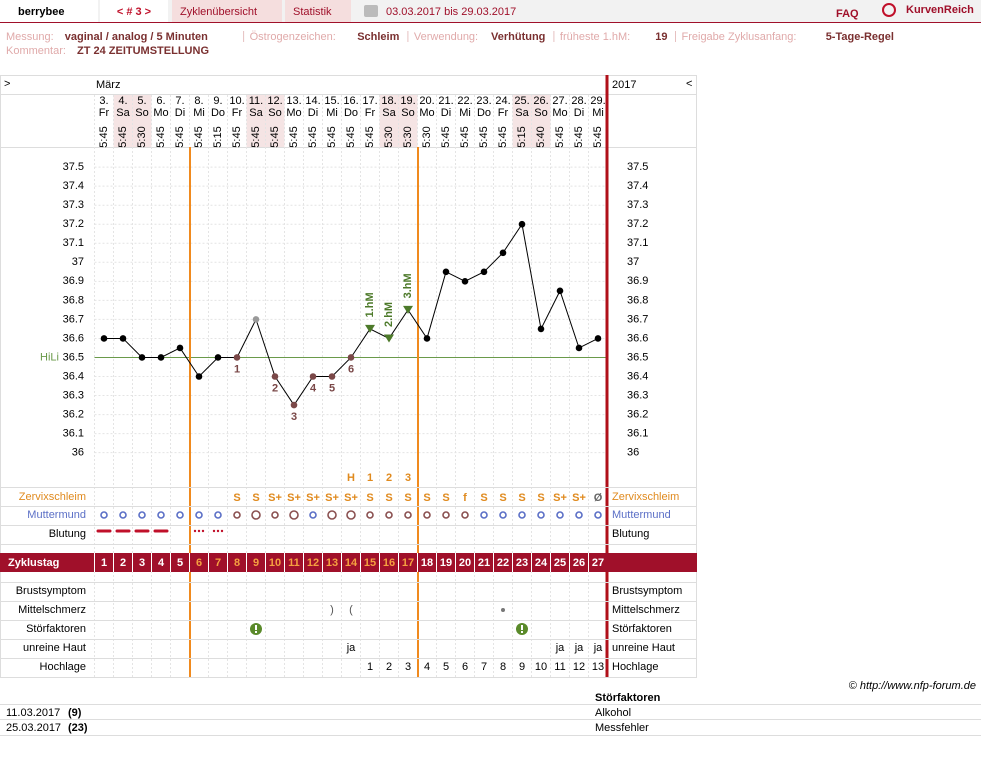 This screenshot has height=762, width=981. Describe the element at coordinates (633, 262) in the screenshot. I see `y-tick-label-right: 37` at that location.